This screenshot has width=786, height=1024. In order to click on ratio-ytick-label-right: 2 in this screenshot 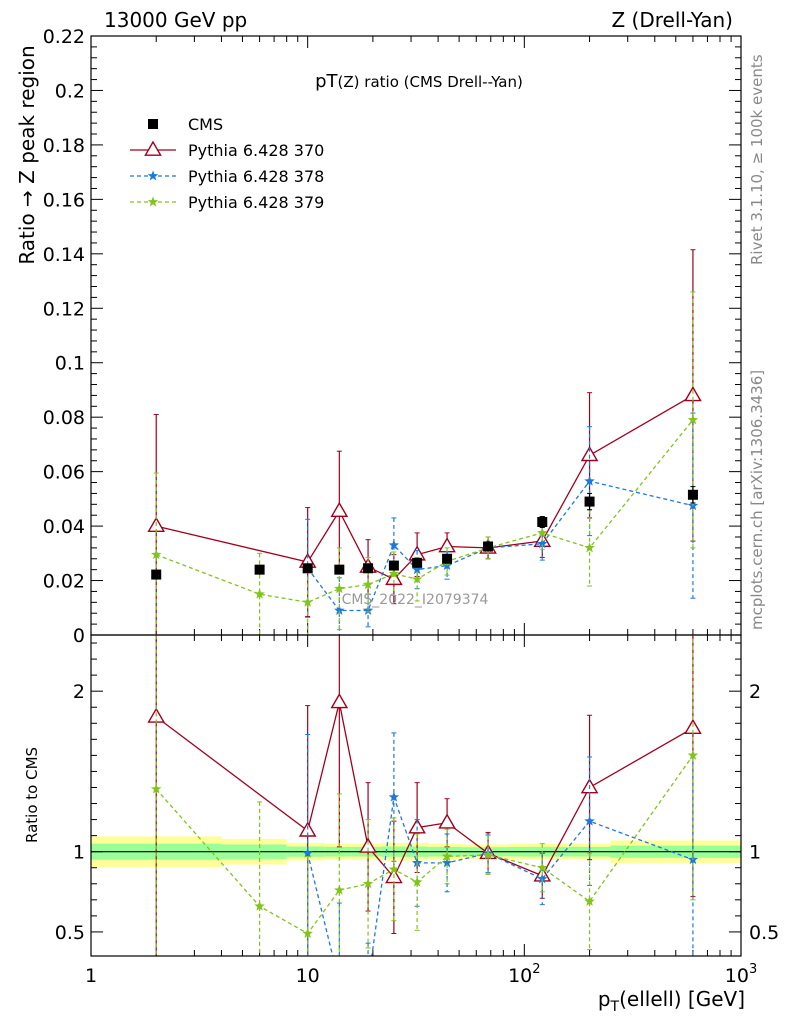, I will do `click(755, 692)`.